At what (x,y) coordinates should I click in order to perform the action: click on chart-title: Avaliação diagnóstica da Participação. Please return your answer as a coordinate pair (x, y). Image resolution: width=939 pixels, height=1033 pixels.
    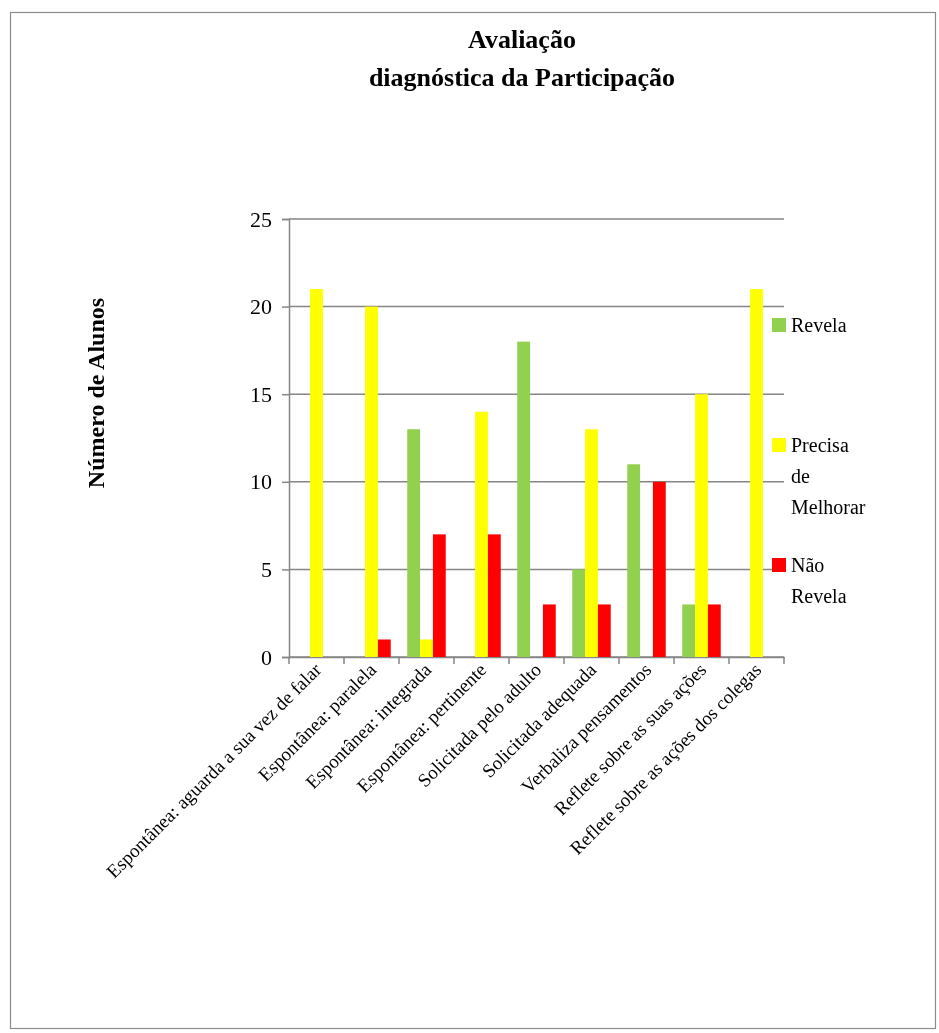
    Looking at the image, I should click on (522, 58).